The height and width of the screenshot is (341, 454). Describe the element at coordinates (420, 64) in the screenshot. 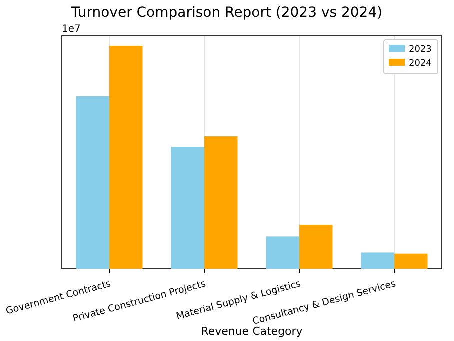

I see `legend-label: 2024` at that location.